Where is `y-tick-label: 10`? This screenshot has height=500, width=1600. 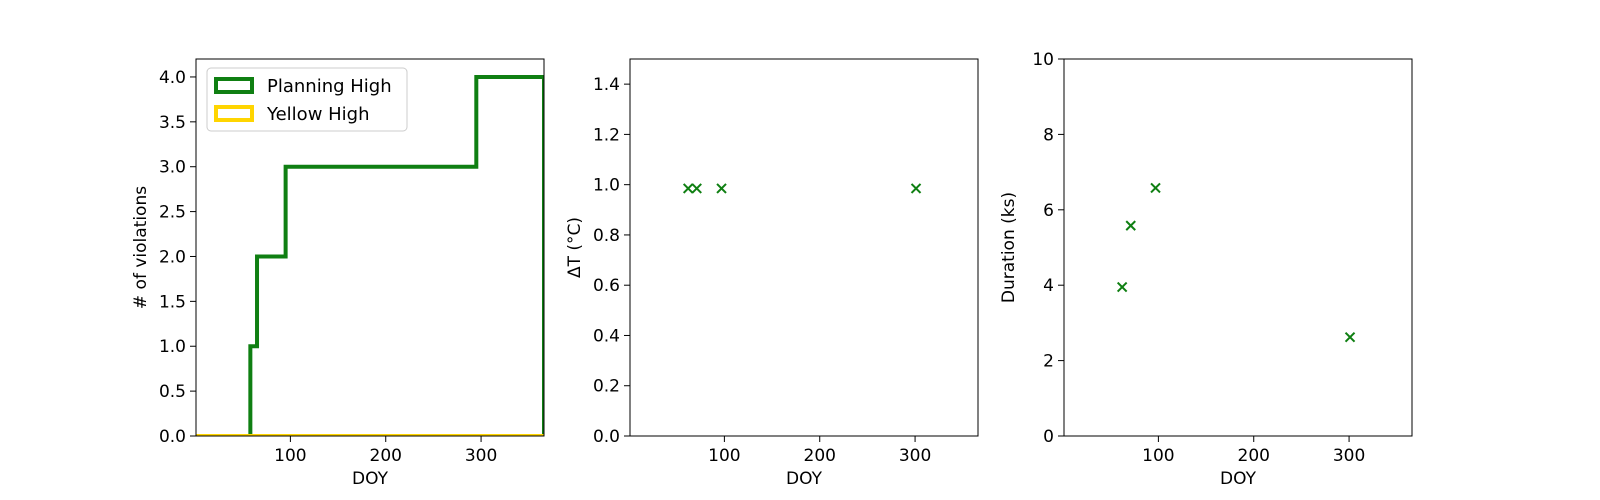 y-tick-label: 10 is located at coordinates (1043, 60).